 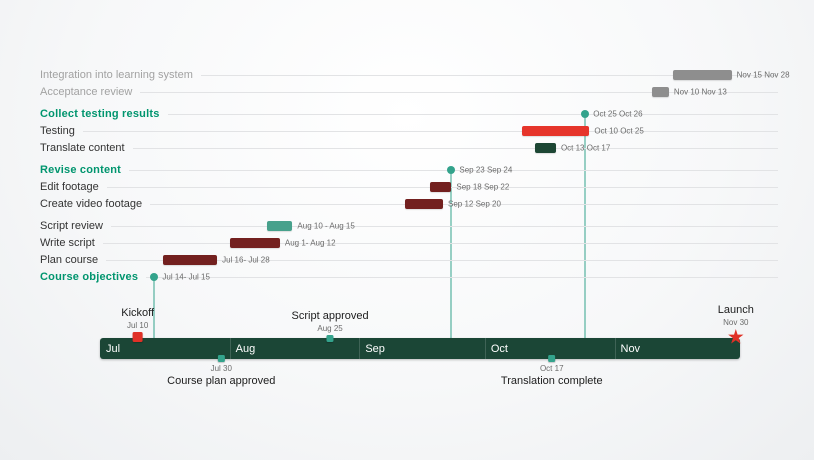 I want to click on milestone-flag-above: Kickoff Jul 10, so click(x=137, y=324).